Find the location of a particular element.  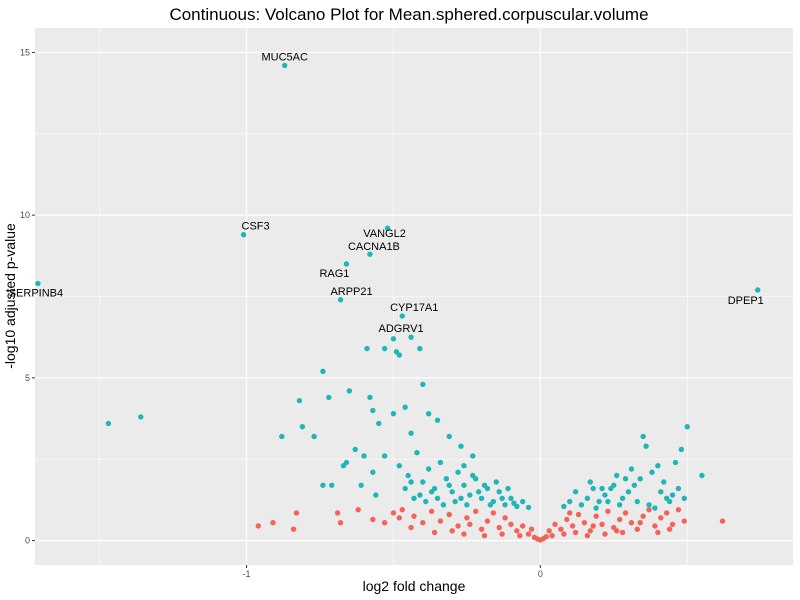

gene-label: RAG1 is located at coordinates (334, 274).